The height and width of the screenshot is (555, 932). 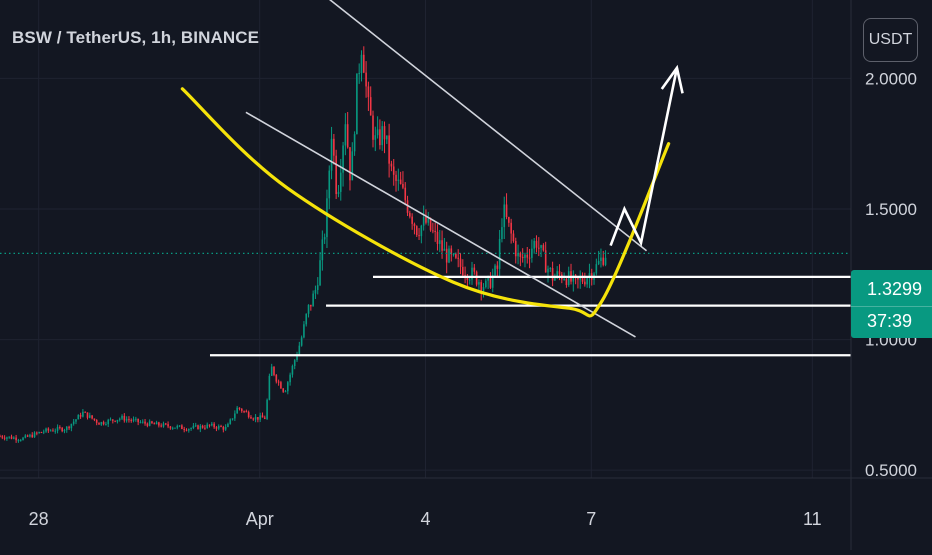 What do you see at coordinates (890, 40) in the screenshot?
I see `currency-button: USDT` at bounding box center [890, 40].